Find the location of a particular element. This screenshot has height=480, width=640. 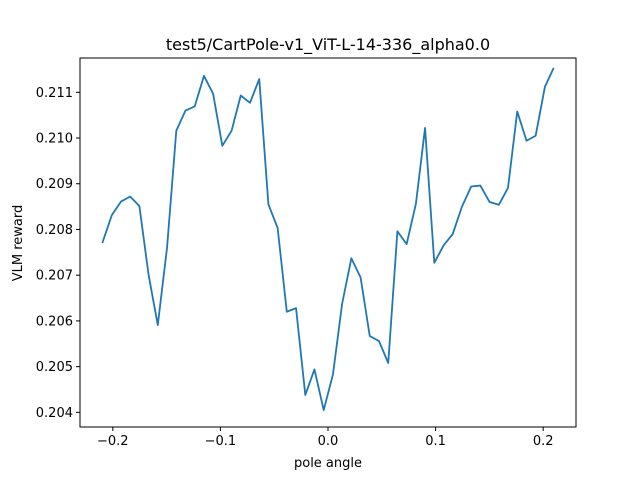

y-tick-label: 0.208 is located at coordinates (54, 230).